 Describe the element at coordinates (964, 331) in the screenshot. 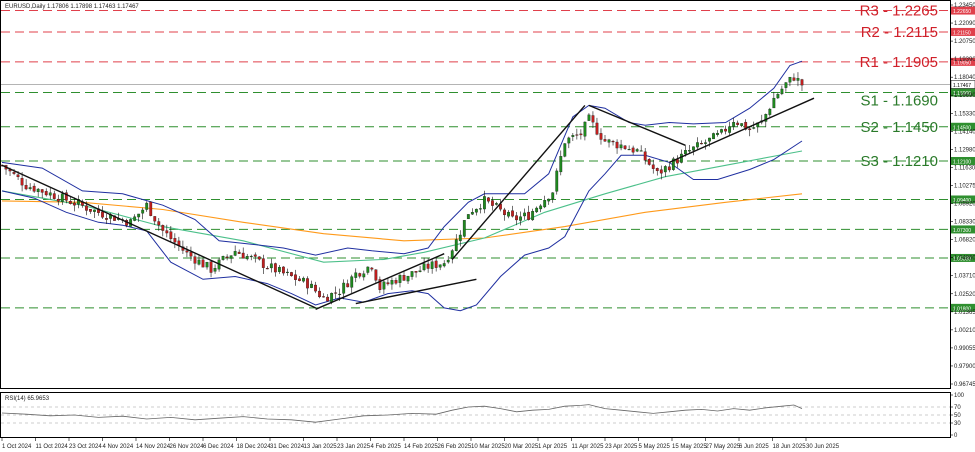

I see `y-tick-label: 1.00210` at that location.